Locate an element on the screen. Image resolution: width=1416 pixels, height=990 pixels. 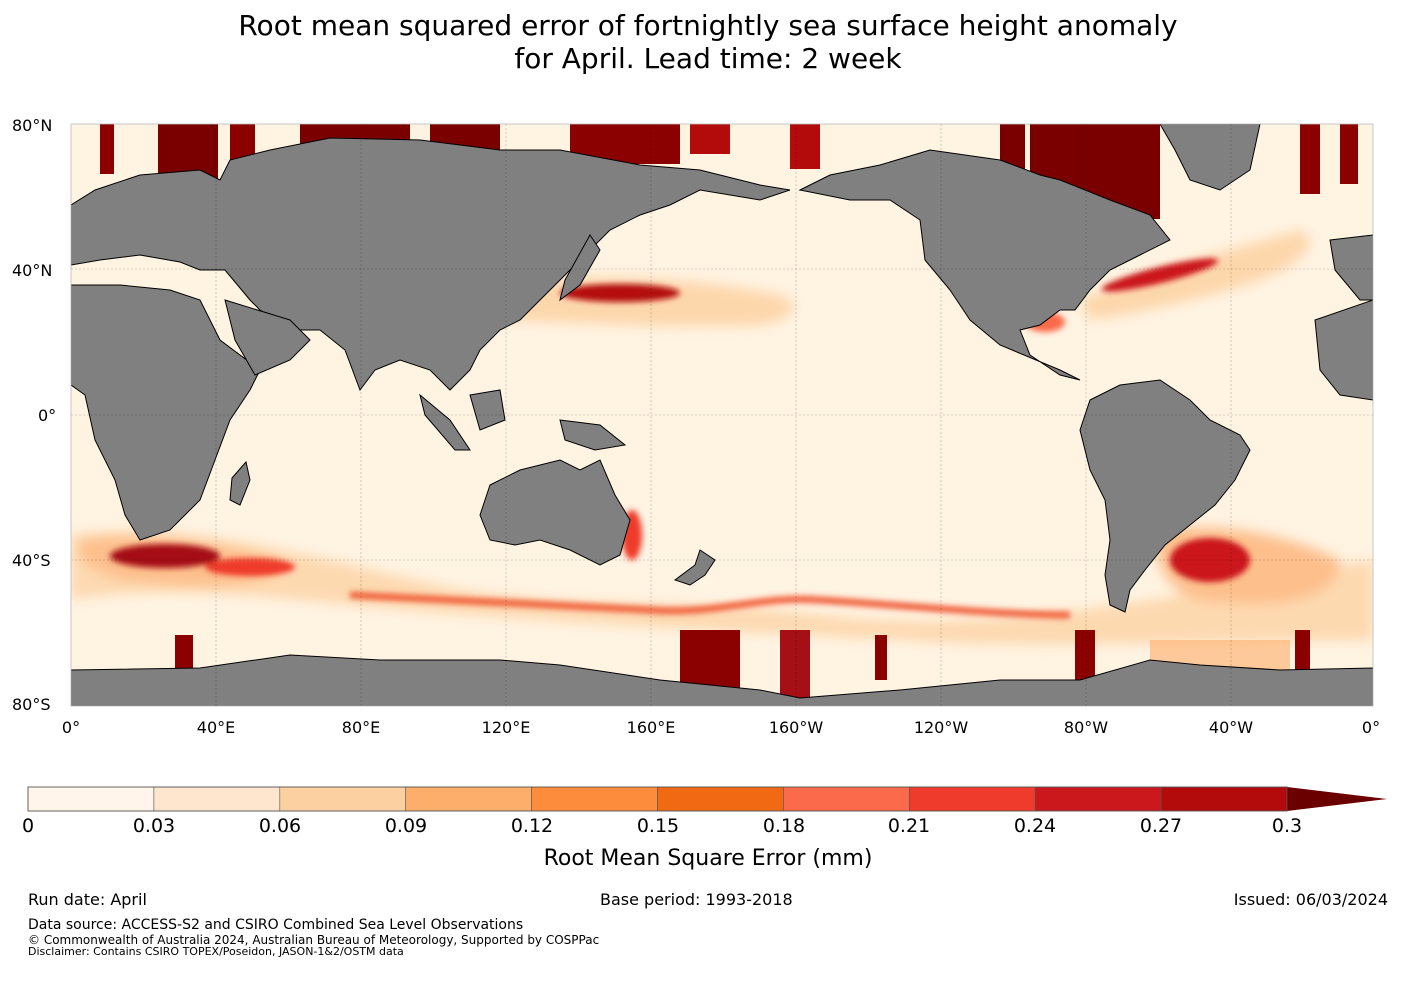
land-north-america is located at coordinates (984, 265).